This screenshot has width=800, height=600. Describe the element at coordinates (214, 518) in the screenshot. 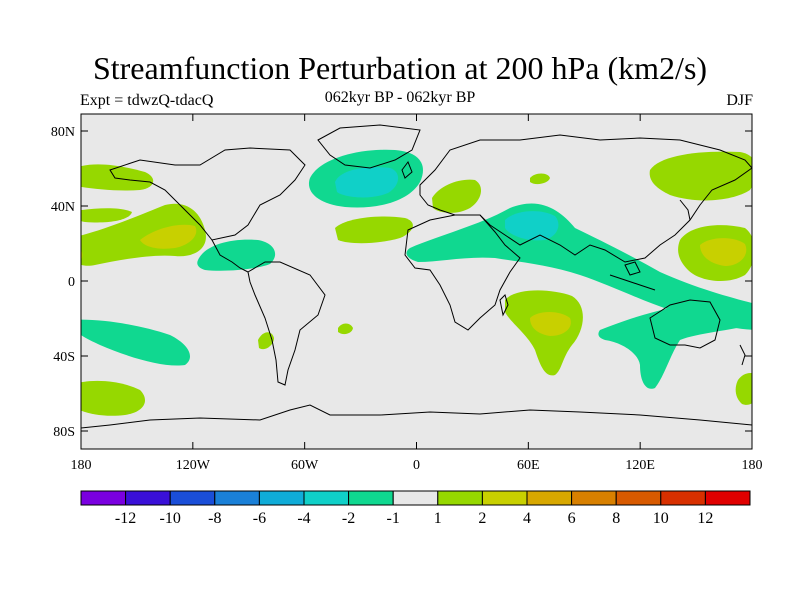

I see `colorbar-label: -8` at that location.